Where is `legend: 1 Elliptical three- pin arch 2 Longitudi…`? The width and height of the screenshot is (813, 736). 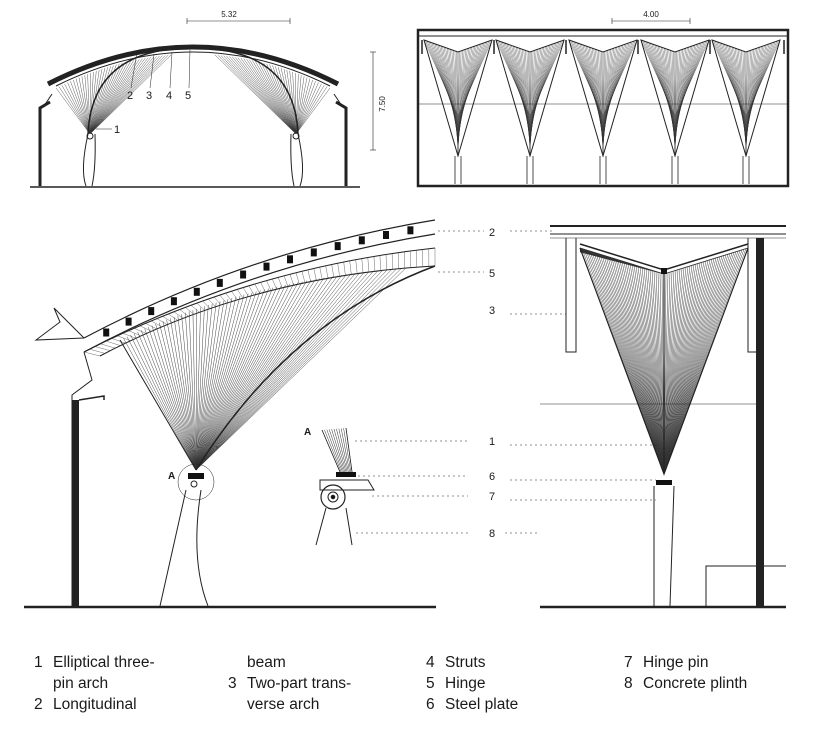 legend: 1 Elliptical three- pin arch 2 Longitudi… is located at coordinates (423, 692).